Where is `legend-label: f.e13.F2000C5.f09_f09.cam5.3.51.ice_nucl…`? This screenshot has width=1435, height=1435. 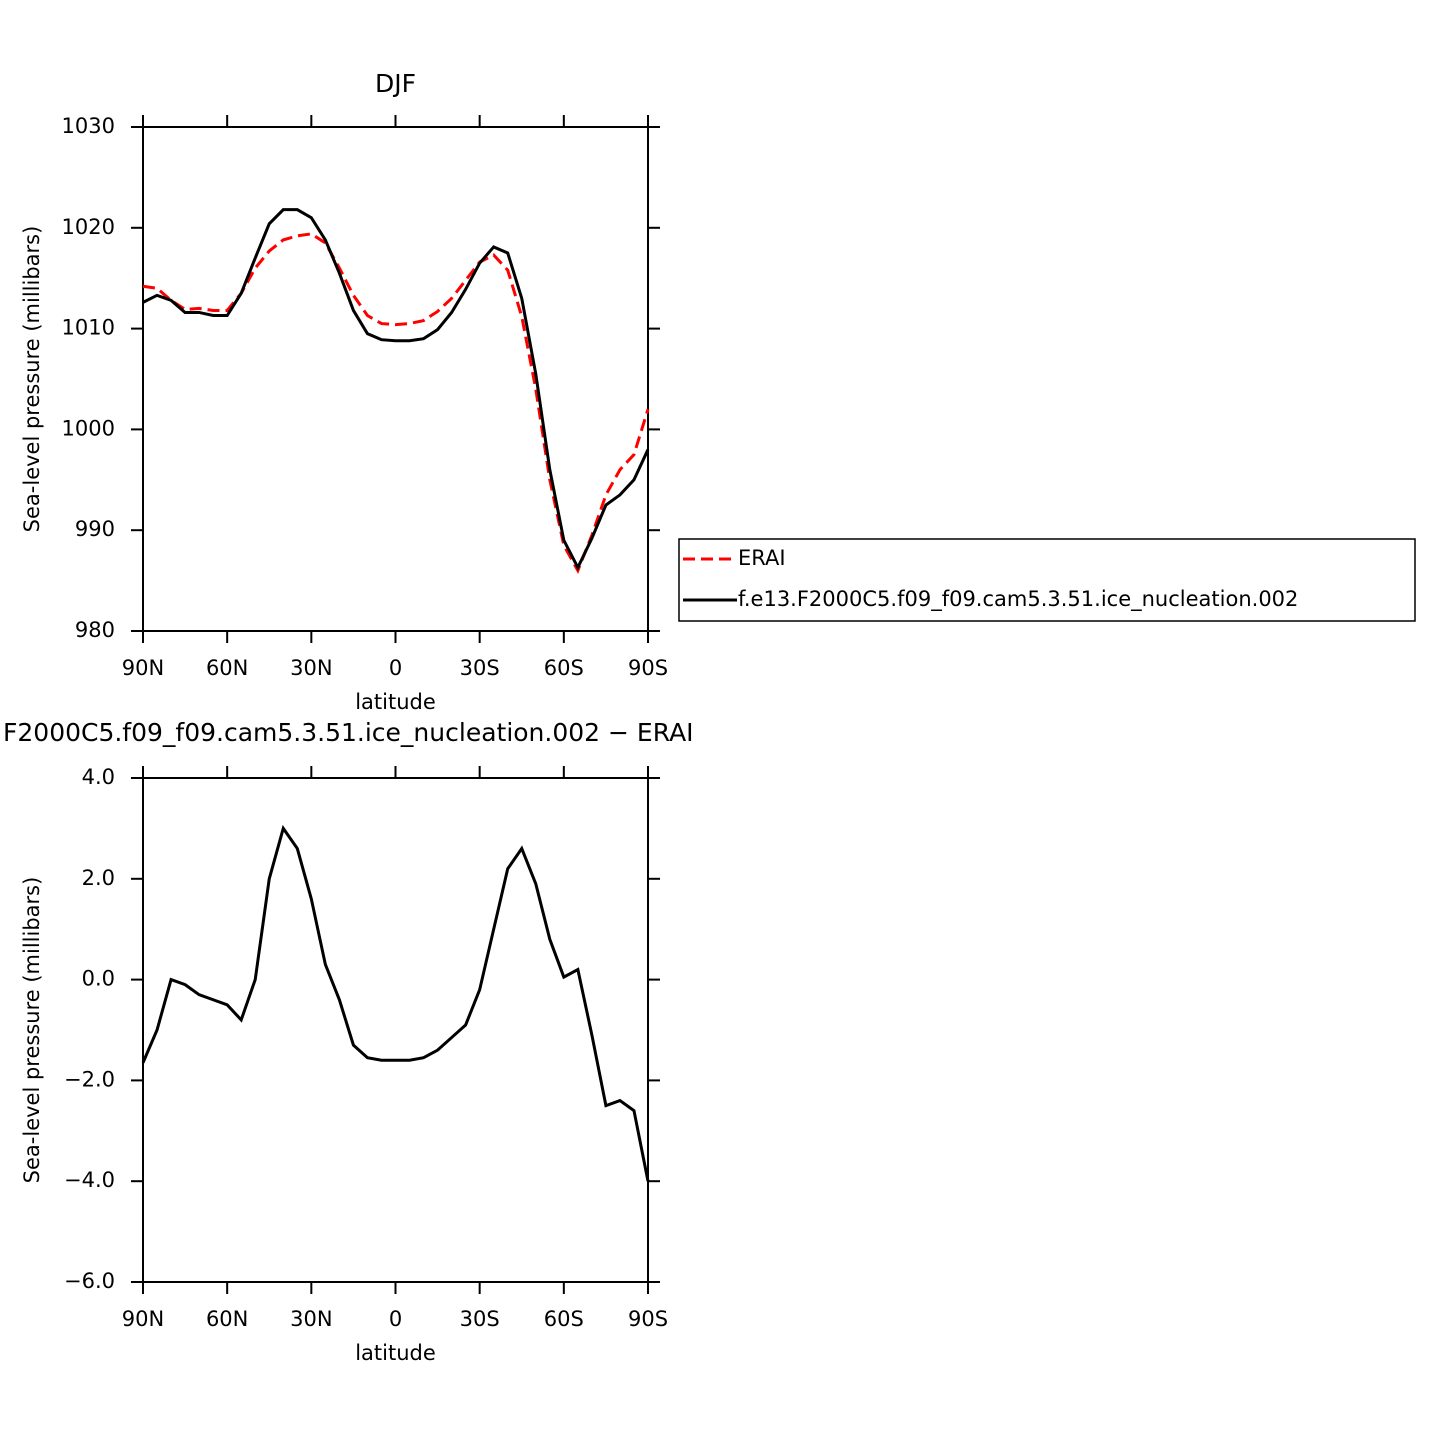 legend-label: f.e13.F2000C5.f09_f09.cam5.3.51.ice_nucl… is located at coordinates (1018, 599).